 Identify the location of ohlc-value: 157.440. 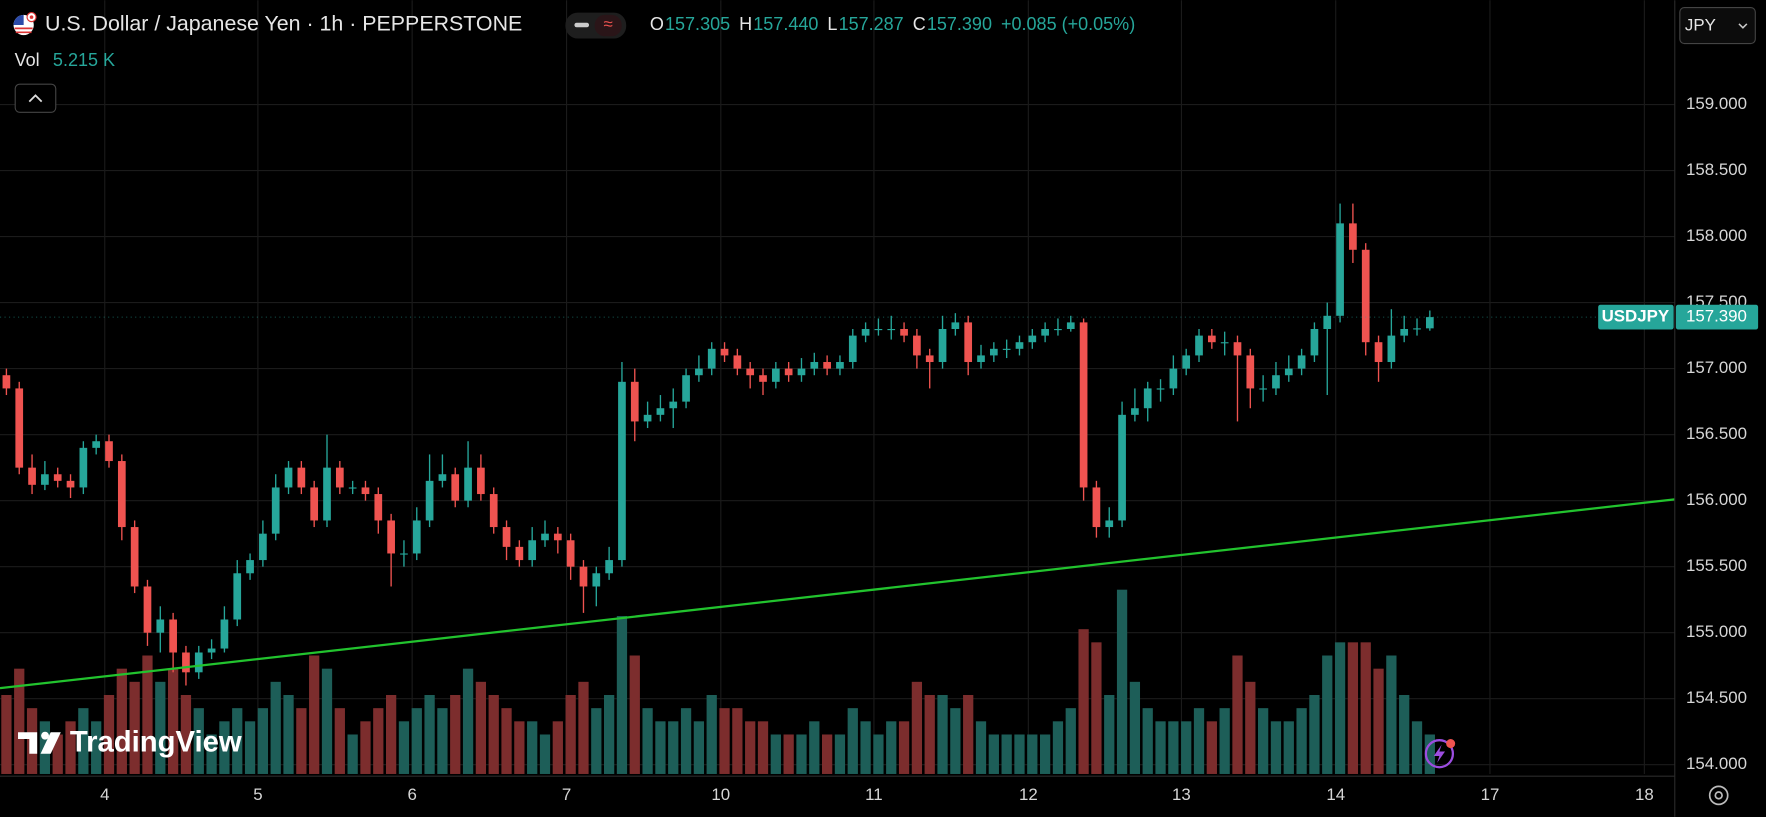
(785, 24).